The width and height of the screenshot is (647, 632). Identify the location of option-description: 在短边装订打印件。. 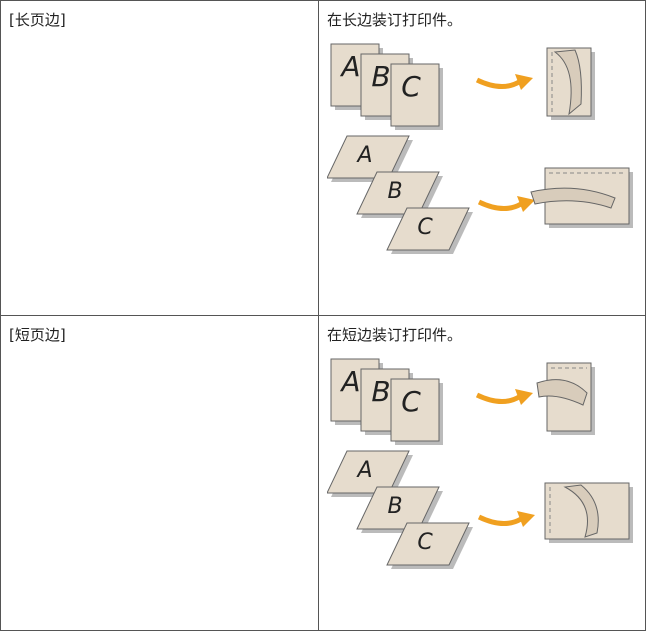
(395, 335).